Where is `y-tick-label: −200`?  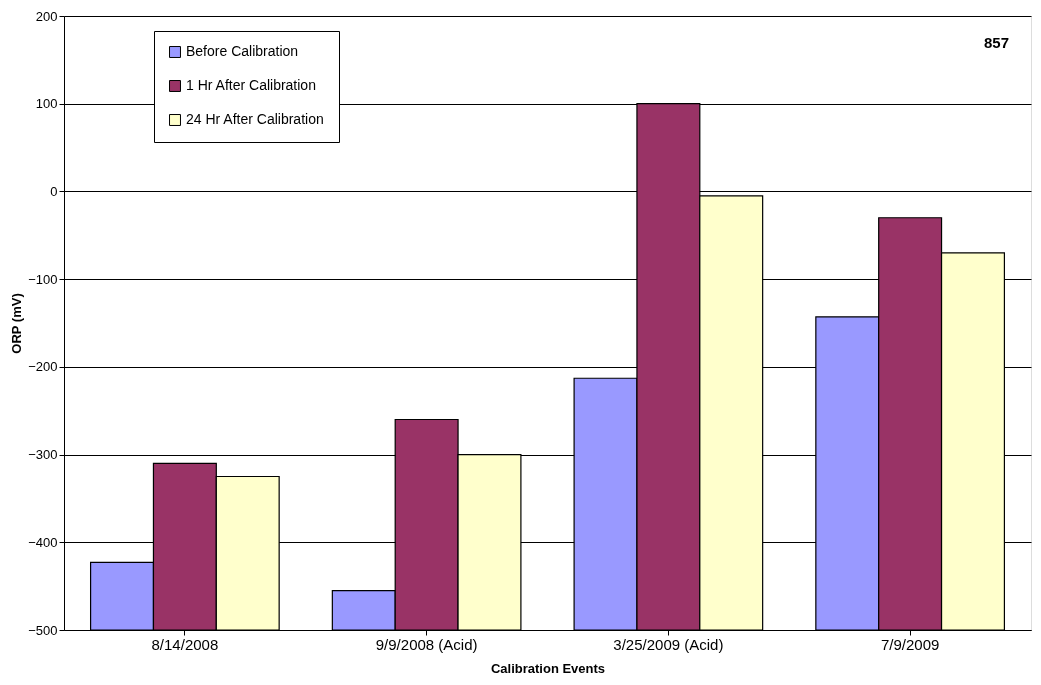 y-tick-label: −200 is located at coordinates (43, 367).